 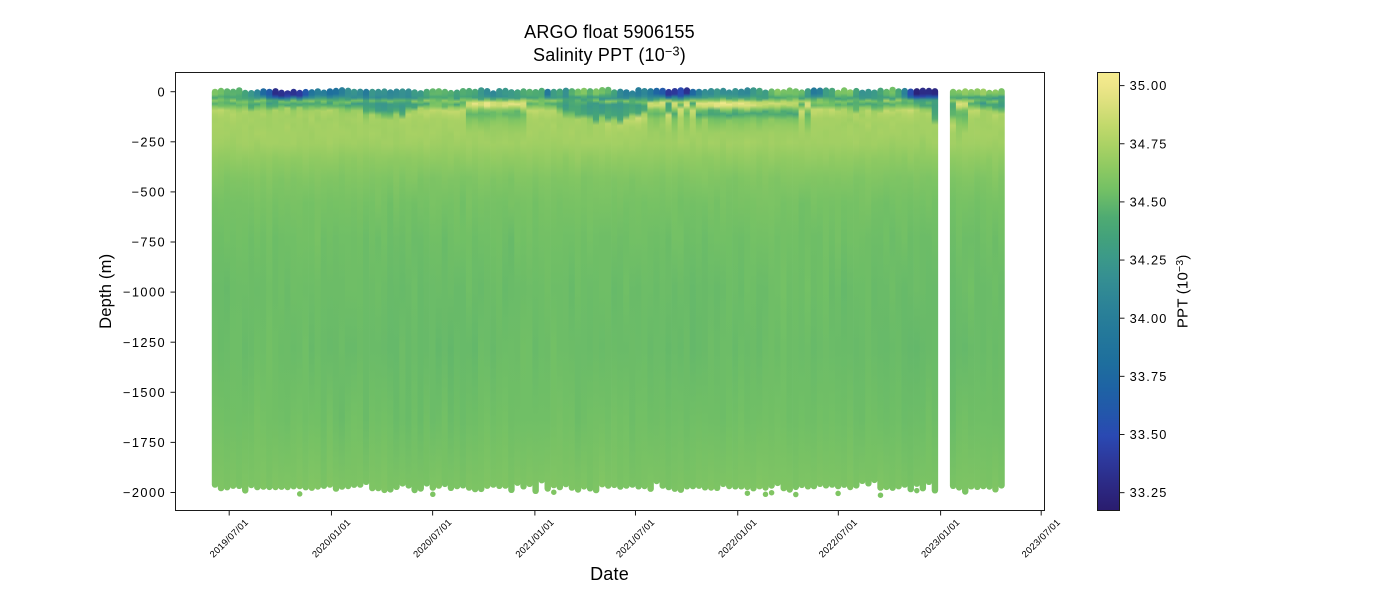 What do you see at coordinates (1149, 492) in the screenshot?
I see `svg-text: 33.25` at bounding box center [1149, 492].